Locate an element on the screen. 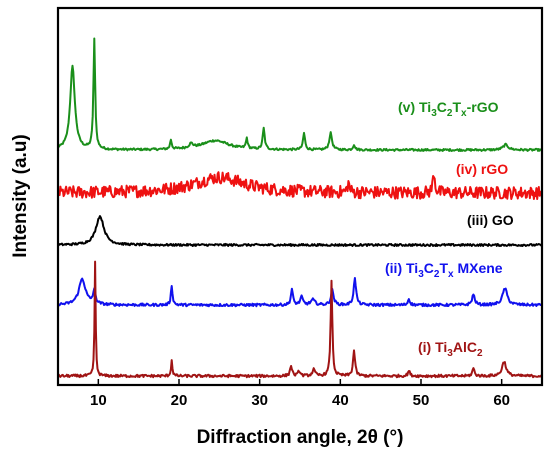  label-text: AlC is located at coordinates (465, 347).